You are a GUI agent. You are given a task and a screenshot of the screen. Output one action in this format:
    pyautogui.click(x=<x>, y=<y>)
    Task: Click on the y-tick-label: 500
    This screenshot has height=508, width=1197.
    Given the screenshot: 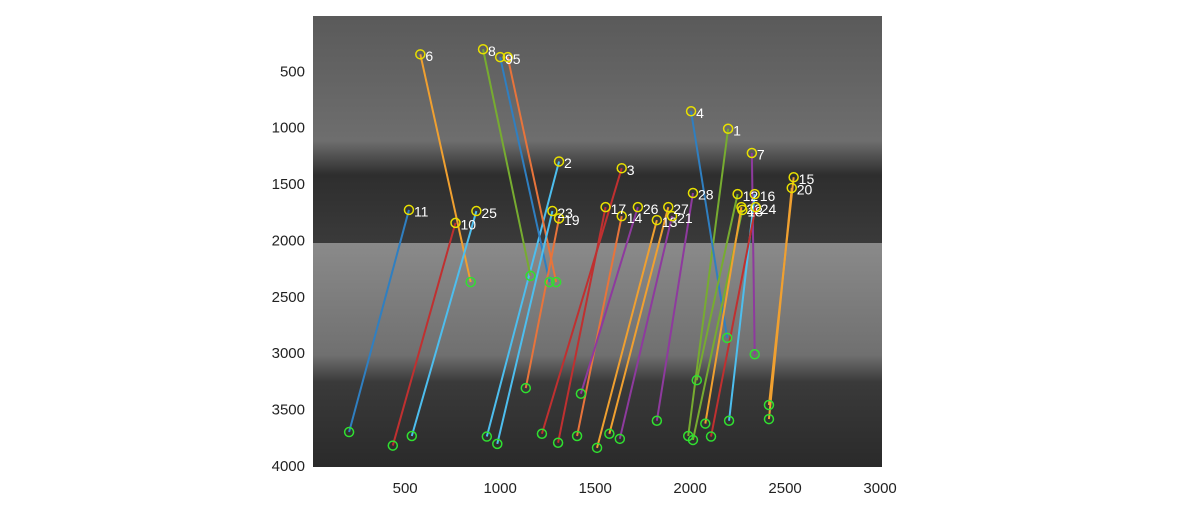 What is the action you would take?
    pyautogui.click(x=292, y=71)
    